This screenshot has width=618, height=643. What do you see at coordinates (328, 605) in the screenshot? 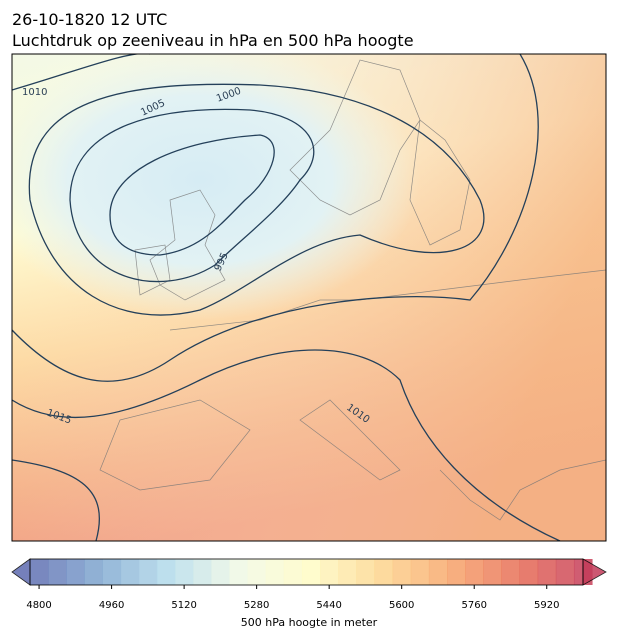
I see `colorbar-tick-label: 5440` at bounding box center [328, 605].